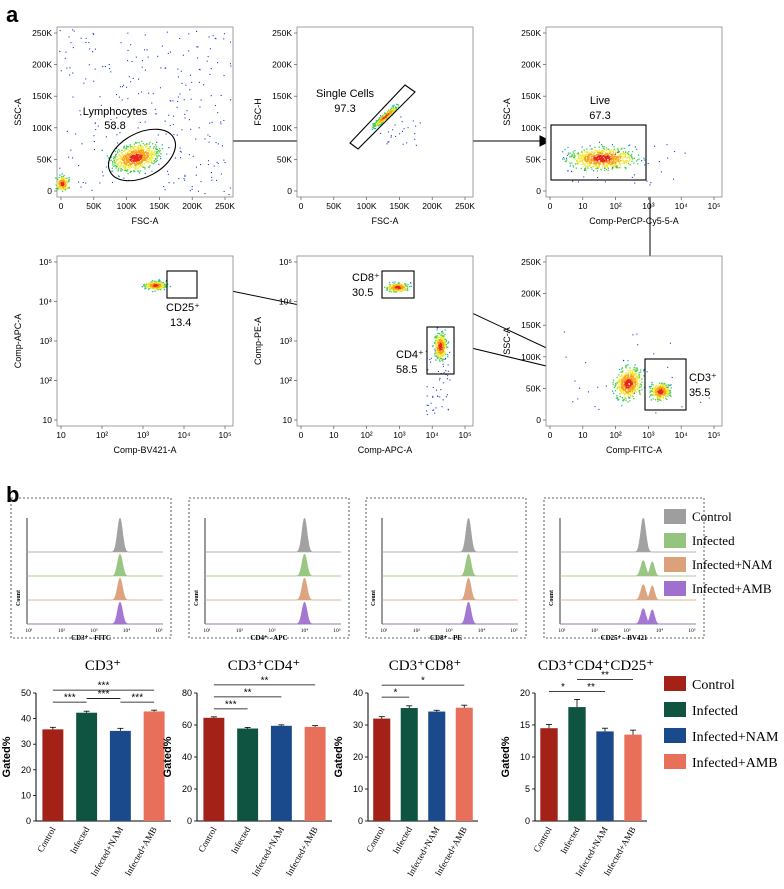  Describe the element at coordinates (531, 65) in the screenshot. I see `y-tick-label: 200K` at that location.